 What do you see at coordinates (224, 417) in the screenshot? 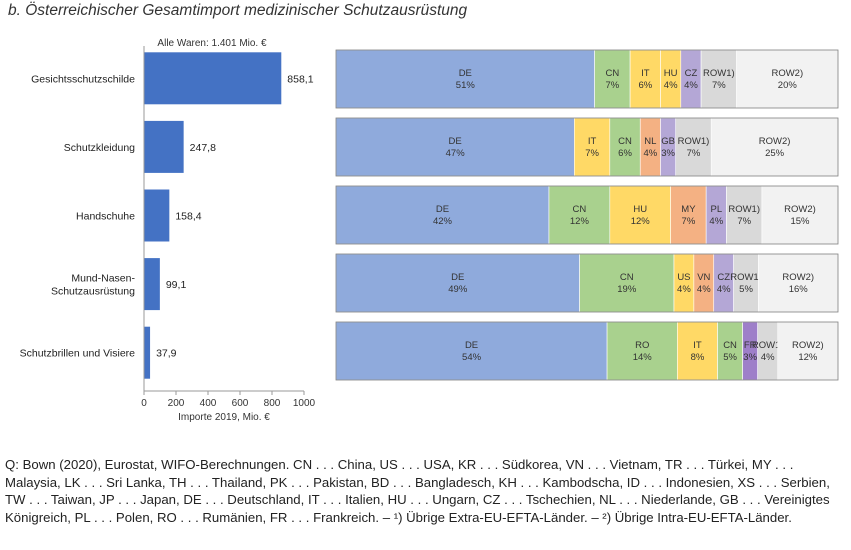
I see `x-axis-title: Importe 2019, Mio. €` at bounding box center [224, 417].